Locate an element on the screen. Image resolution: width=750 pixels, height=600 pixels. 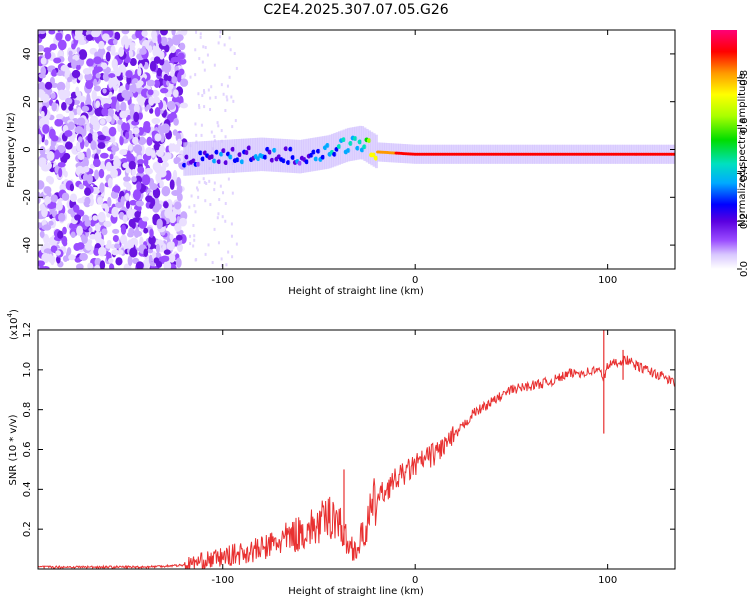
top-y-axis-label: Frequency (Hz) is located at coordinates (11, 150).